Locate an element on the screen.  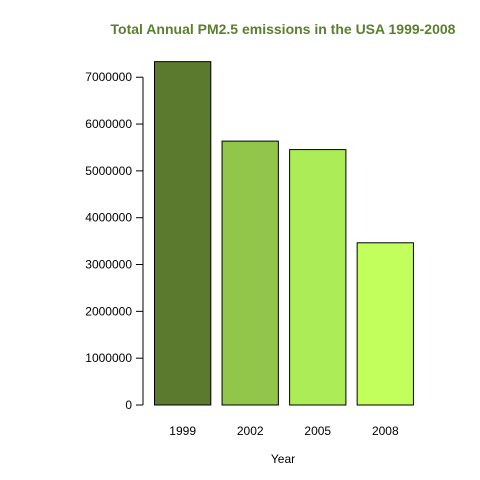
y-tick-label: 0 is located at coordinates (128, 405).